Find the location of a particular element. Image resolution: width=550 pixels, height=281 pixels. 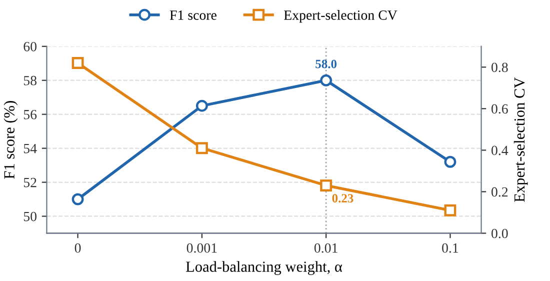

x-axis-title: Load-balancing weight, α is located at coordinates (264, 268).